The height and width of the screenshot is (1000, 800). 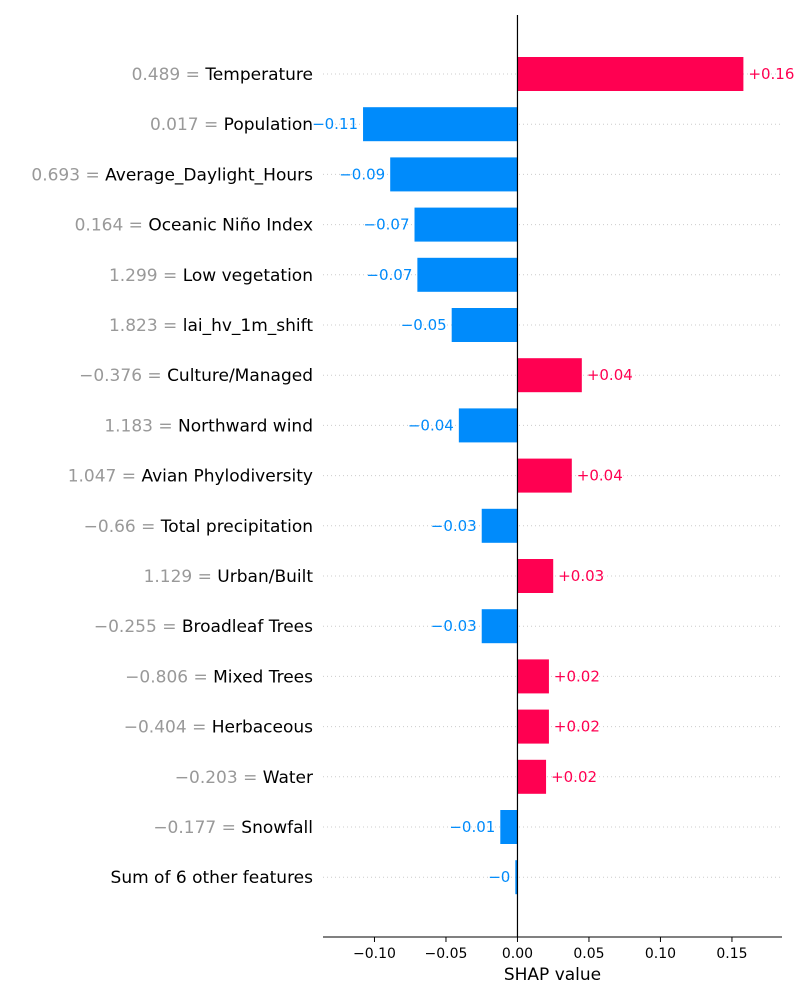 I want to click on bar-value-label: −0.05, so click(x=424, y=325).